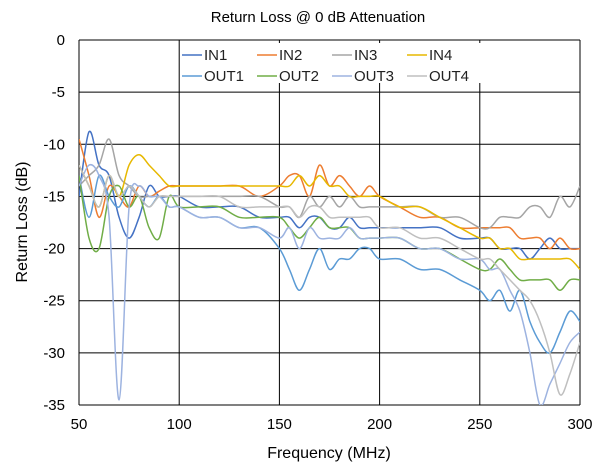 This screenshot has width=612, height=466. What do you see at coordinates (279, 424) in the screenshot?
I see `x-tick-label: 150` at bounding box center [279, 424].